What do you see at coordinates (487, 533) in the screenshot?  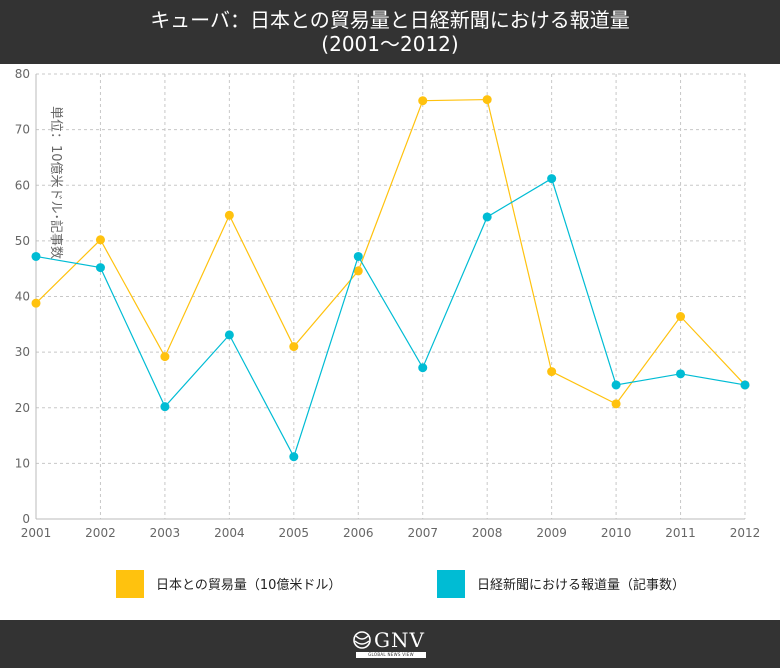 I see `x-tick-label: 2008` at bounding box center [487, 533].